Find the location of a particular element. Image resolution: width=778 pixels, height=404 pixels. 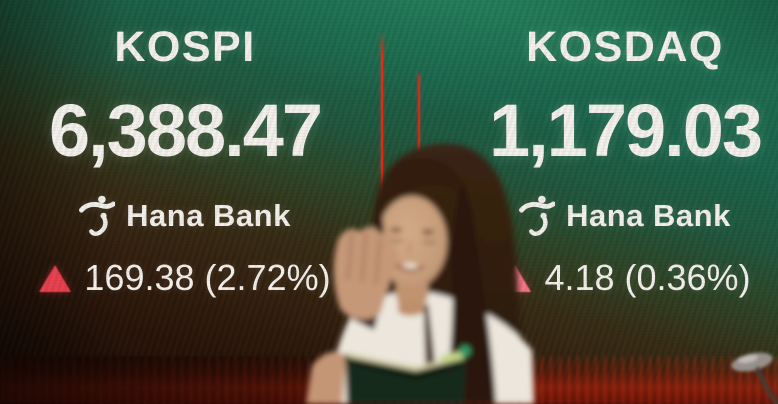

change-value: 169.38 (2.72%) is located at coordinates (207, 277).